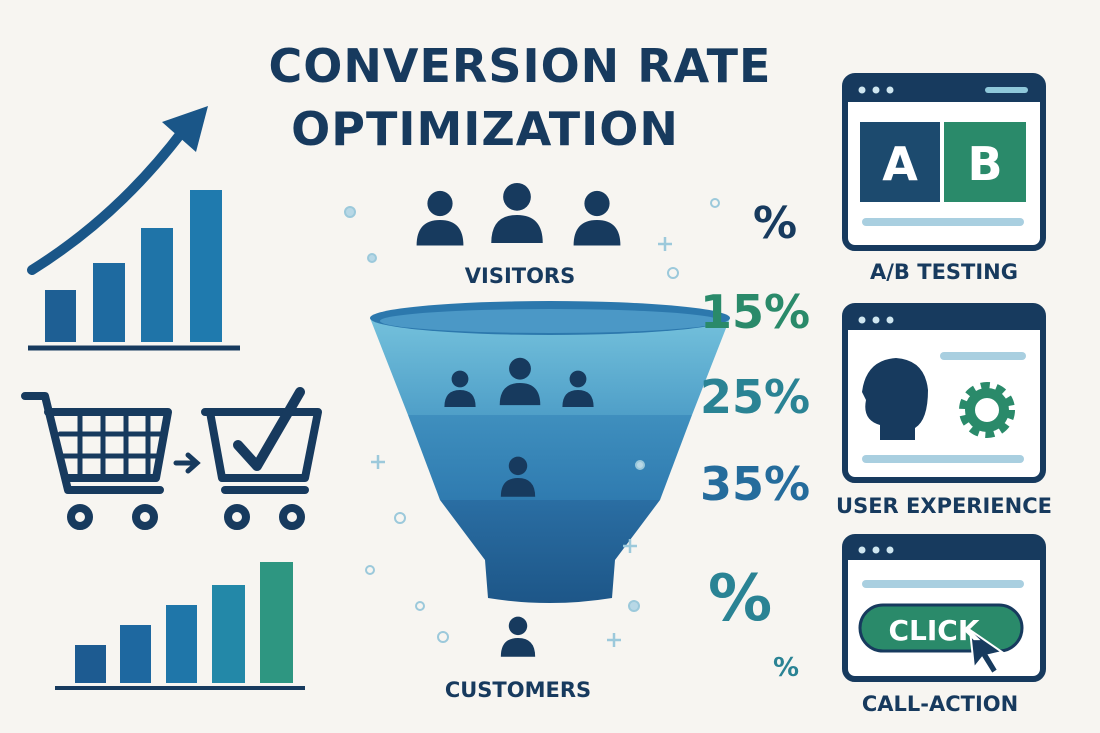 The image size is (1100, 733). Describe the element at coordinates (96, 461) in the screenshot. I see `cart-icon` at that location.